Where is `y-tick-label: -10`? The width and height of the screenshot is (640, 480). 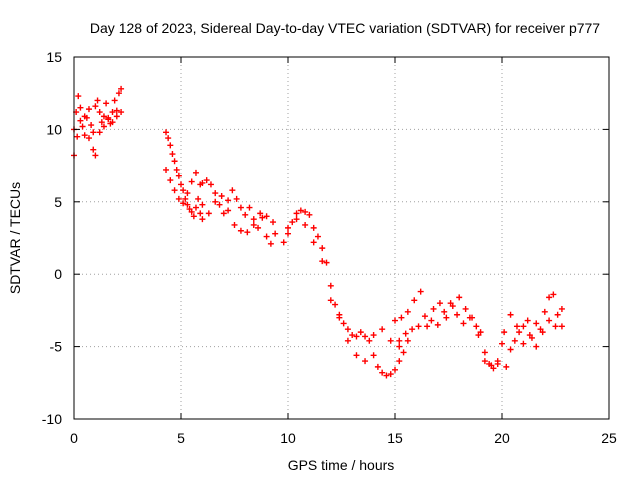
y-tick-label: -10 is located at coordinates (52, 419).